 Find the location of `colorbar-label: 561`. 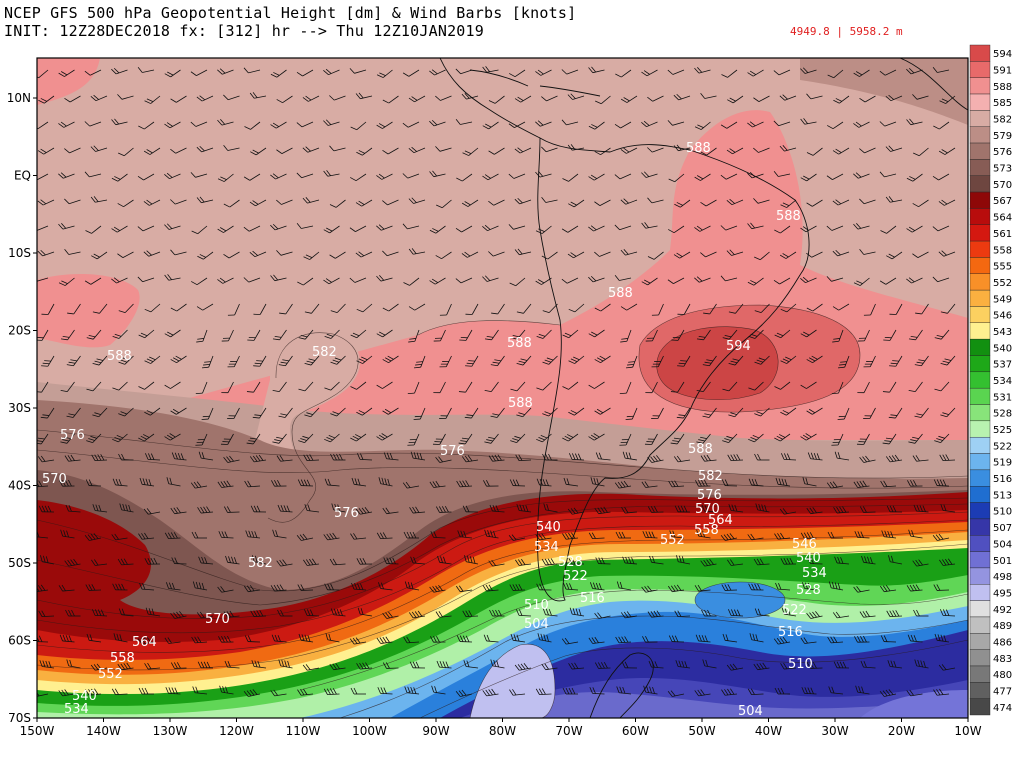

colorbar-label: 561 is located at coordinates (1002, 234).